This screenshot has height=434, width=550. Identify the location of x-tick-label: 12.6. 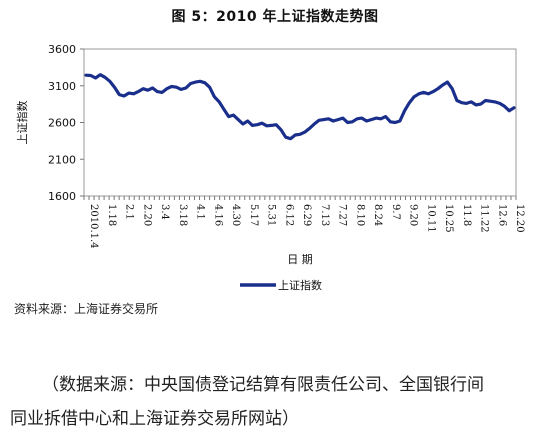
(501, 215).